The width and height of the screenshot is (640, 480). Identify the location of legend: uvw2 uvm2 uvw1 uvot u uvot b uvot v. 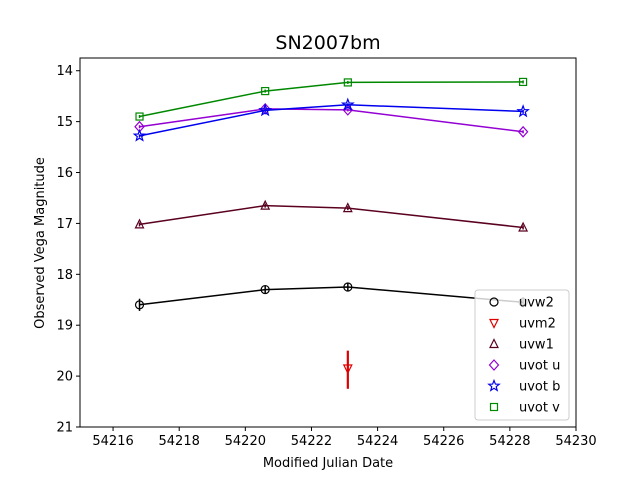
(522, 355).